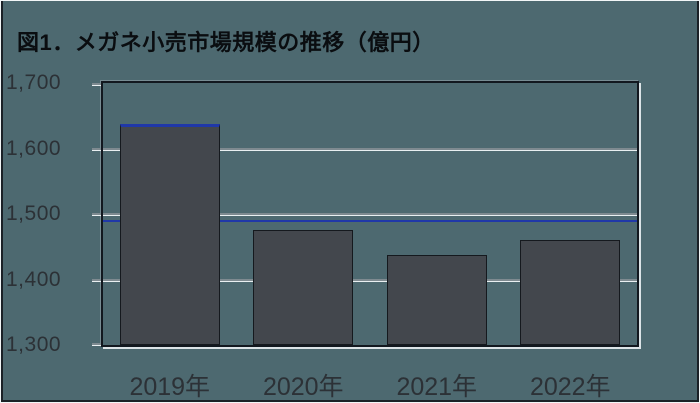  What do you see at coordinates (226, 42) in the screenshot?
I see `chart-title: 図1．メガネ小売市場規模の推移（億円）` at bounding box center [226, 42].